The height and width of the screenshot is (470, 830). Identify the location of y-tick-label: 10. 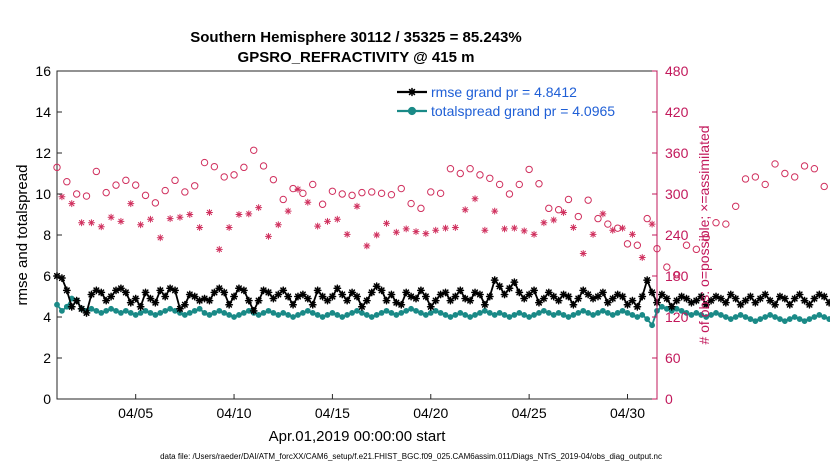
(43, 194).